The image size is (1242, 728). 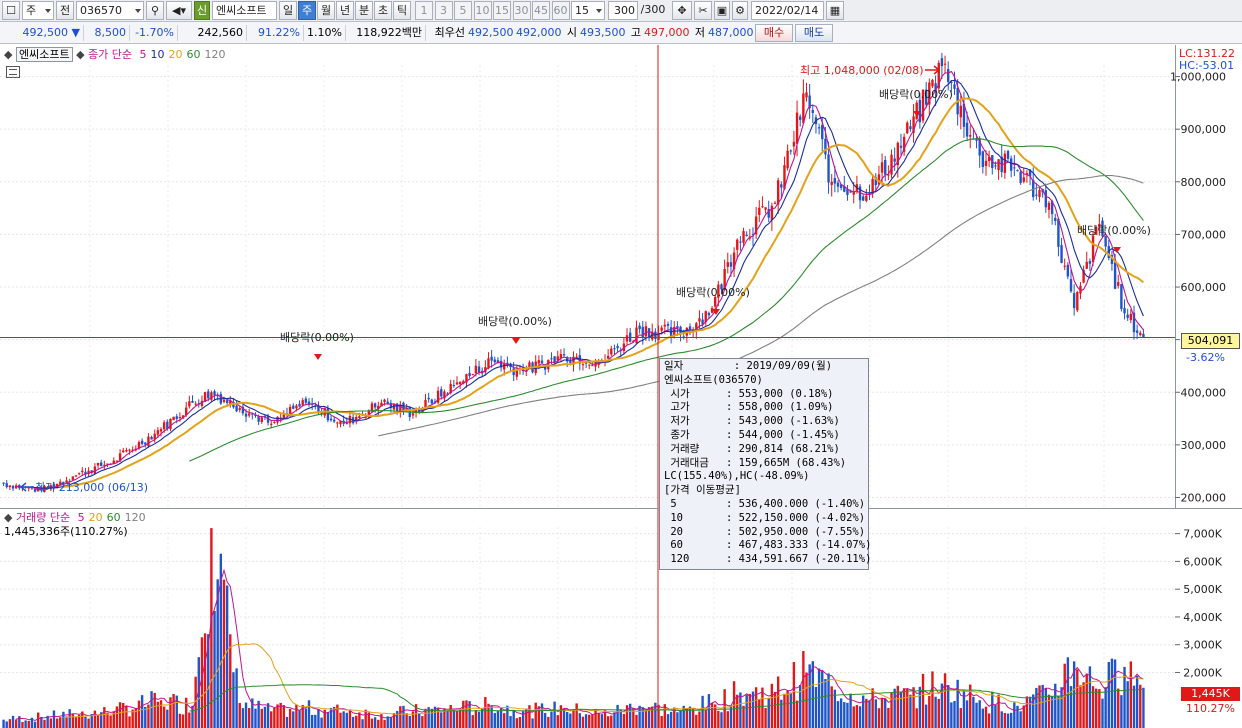 I want to click on buy-button: 매수, so click(x=774, y=33).